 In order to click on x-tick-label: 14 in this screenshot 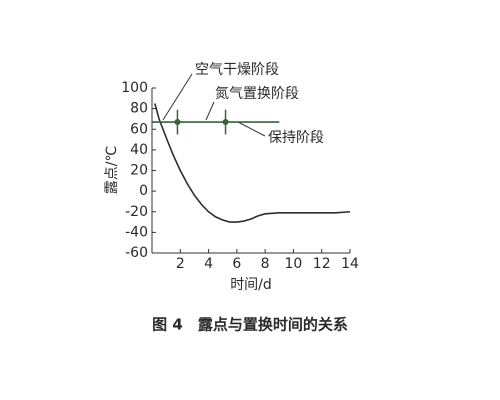, I will do `click(350, 264)`.